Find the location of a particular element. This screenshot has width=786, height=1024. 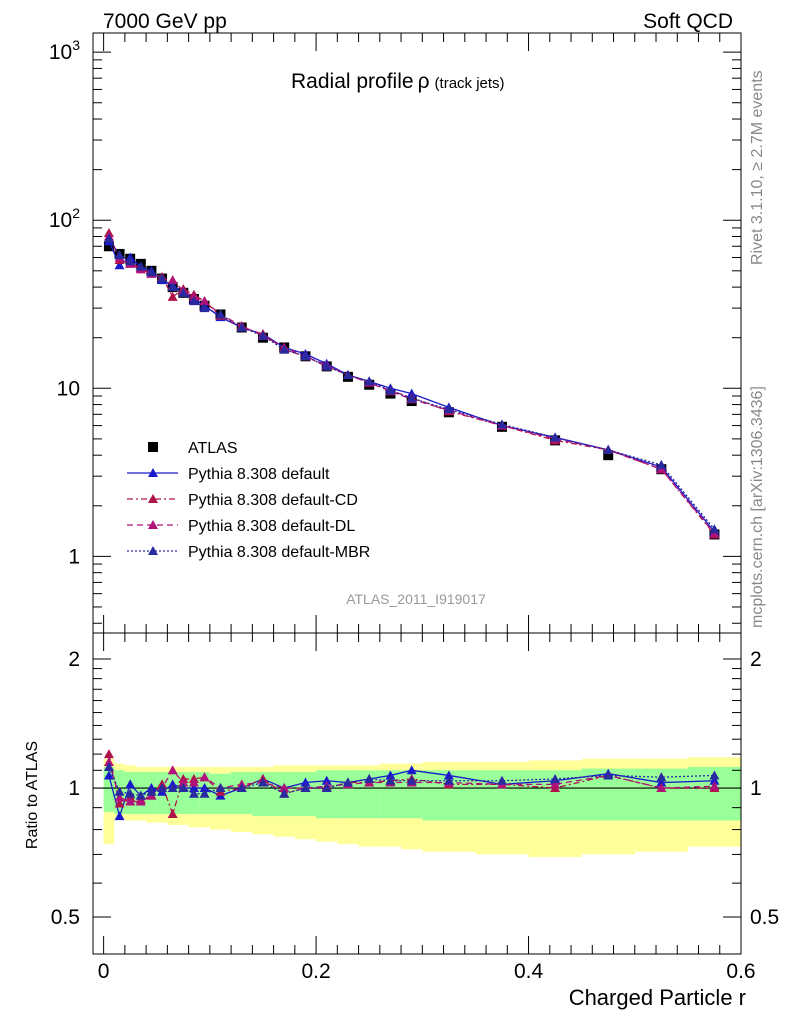

header-right: Soft QCD is located at coordinates (688, 21).